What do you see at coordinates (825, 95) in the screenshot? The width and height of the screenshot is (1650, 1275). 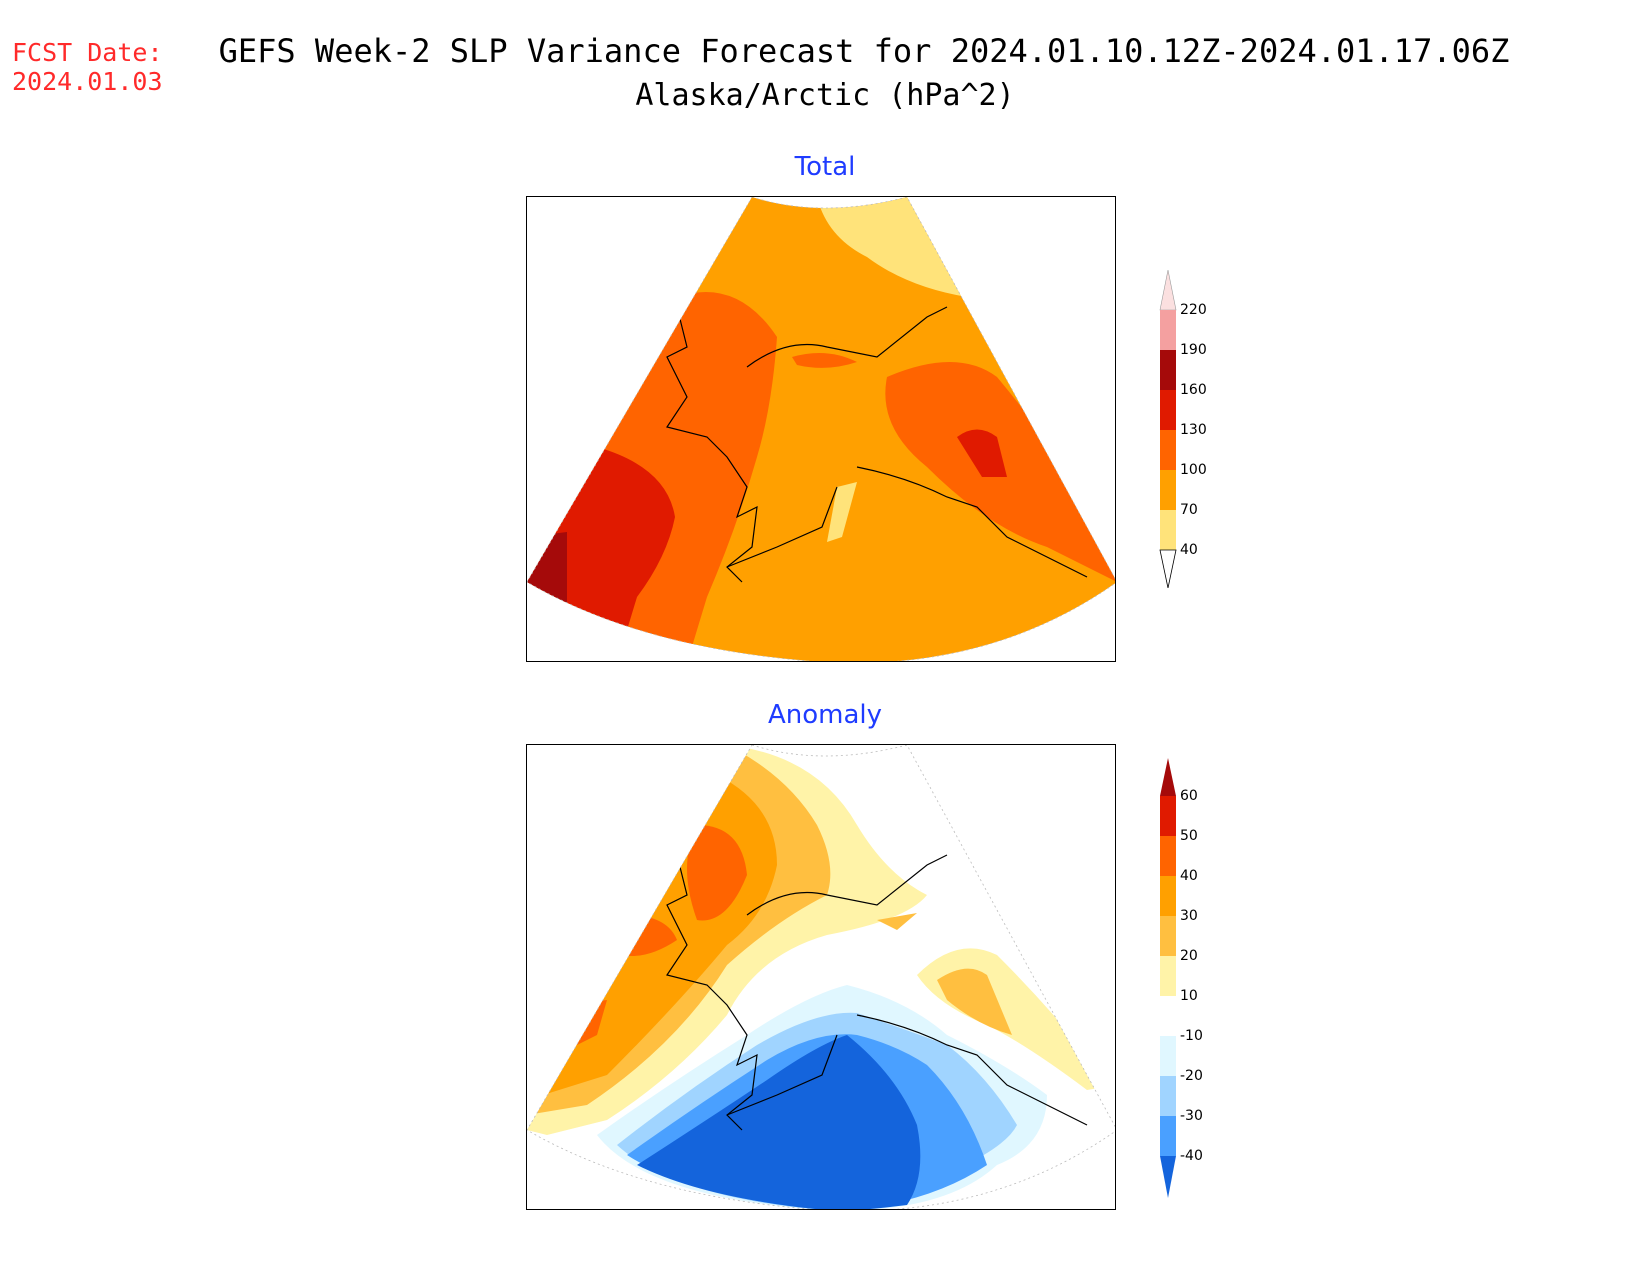 I see `main-subtitle: Alaska/Arctic (hPa^2)` at bounding box center [825, 95].